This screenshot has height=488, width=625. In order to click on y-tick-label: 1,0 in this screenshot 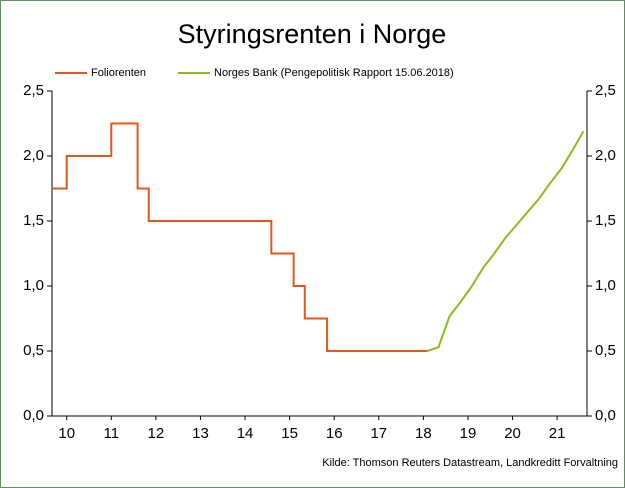, I will do `click(33, 285)`.